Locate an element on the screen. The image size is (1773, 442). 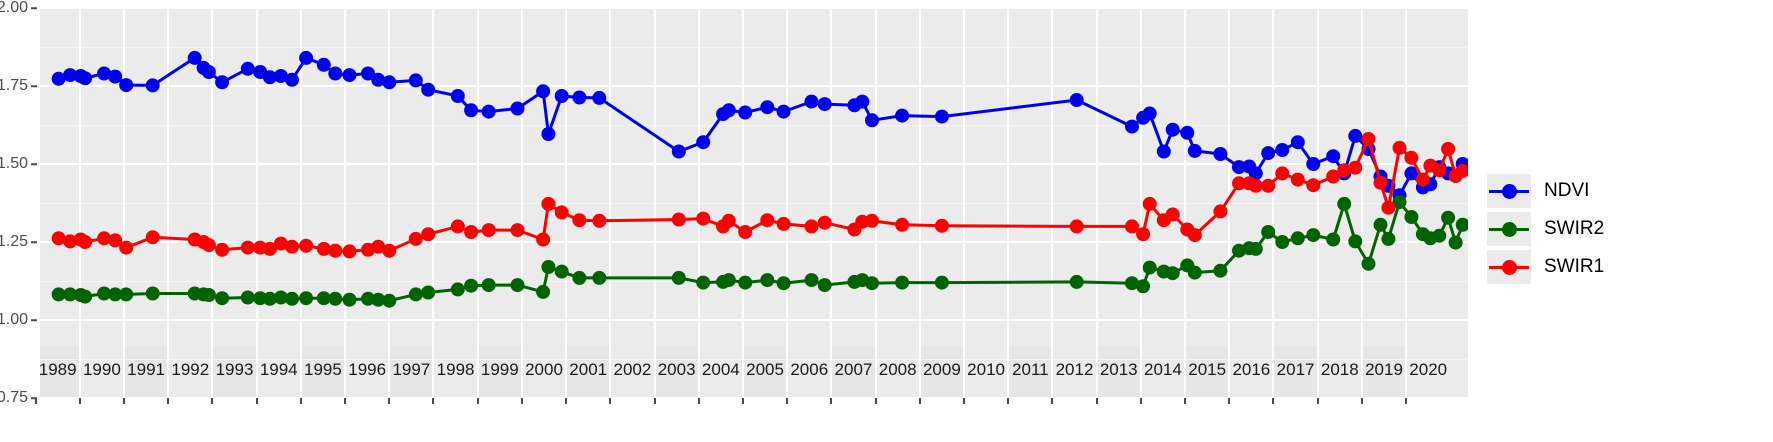
x-tick-label: 2002 is located at coordinates (632, 369).